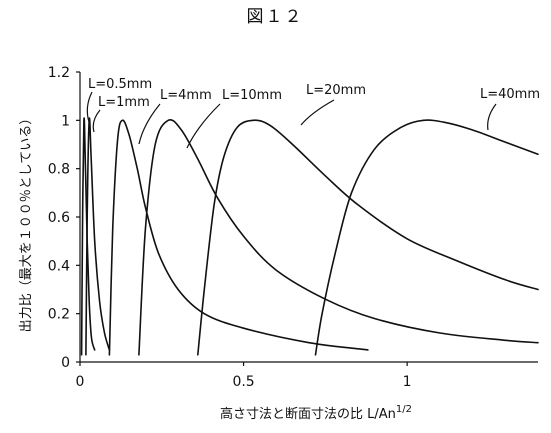 The width and height of the screenshot is (551, 433). Describe the element at coordinates (59, 218) in the screenshot. I see `y-tick-label: 0.6` at that location.